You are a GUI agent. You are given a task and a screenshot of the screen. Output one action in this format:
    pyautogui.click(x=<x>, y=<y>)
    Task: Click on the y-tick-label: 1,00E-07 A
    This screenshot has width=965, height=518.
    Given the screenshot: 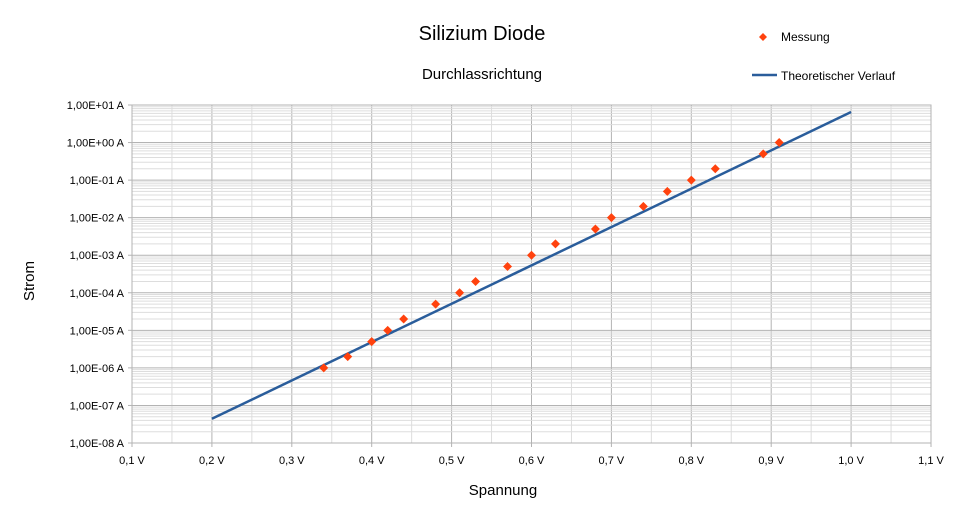 What is the action you would take?
    pyautogui.click(x=97, y=406)
    